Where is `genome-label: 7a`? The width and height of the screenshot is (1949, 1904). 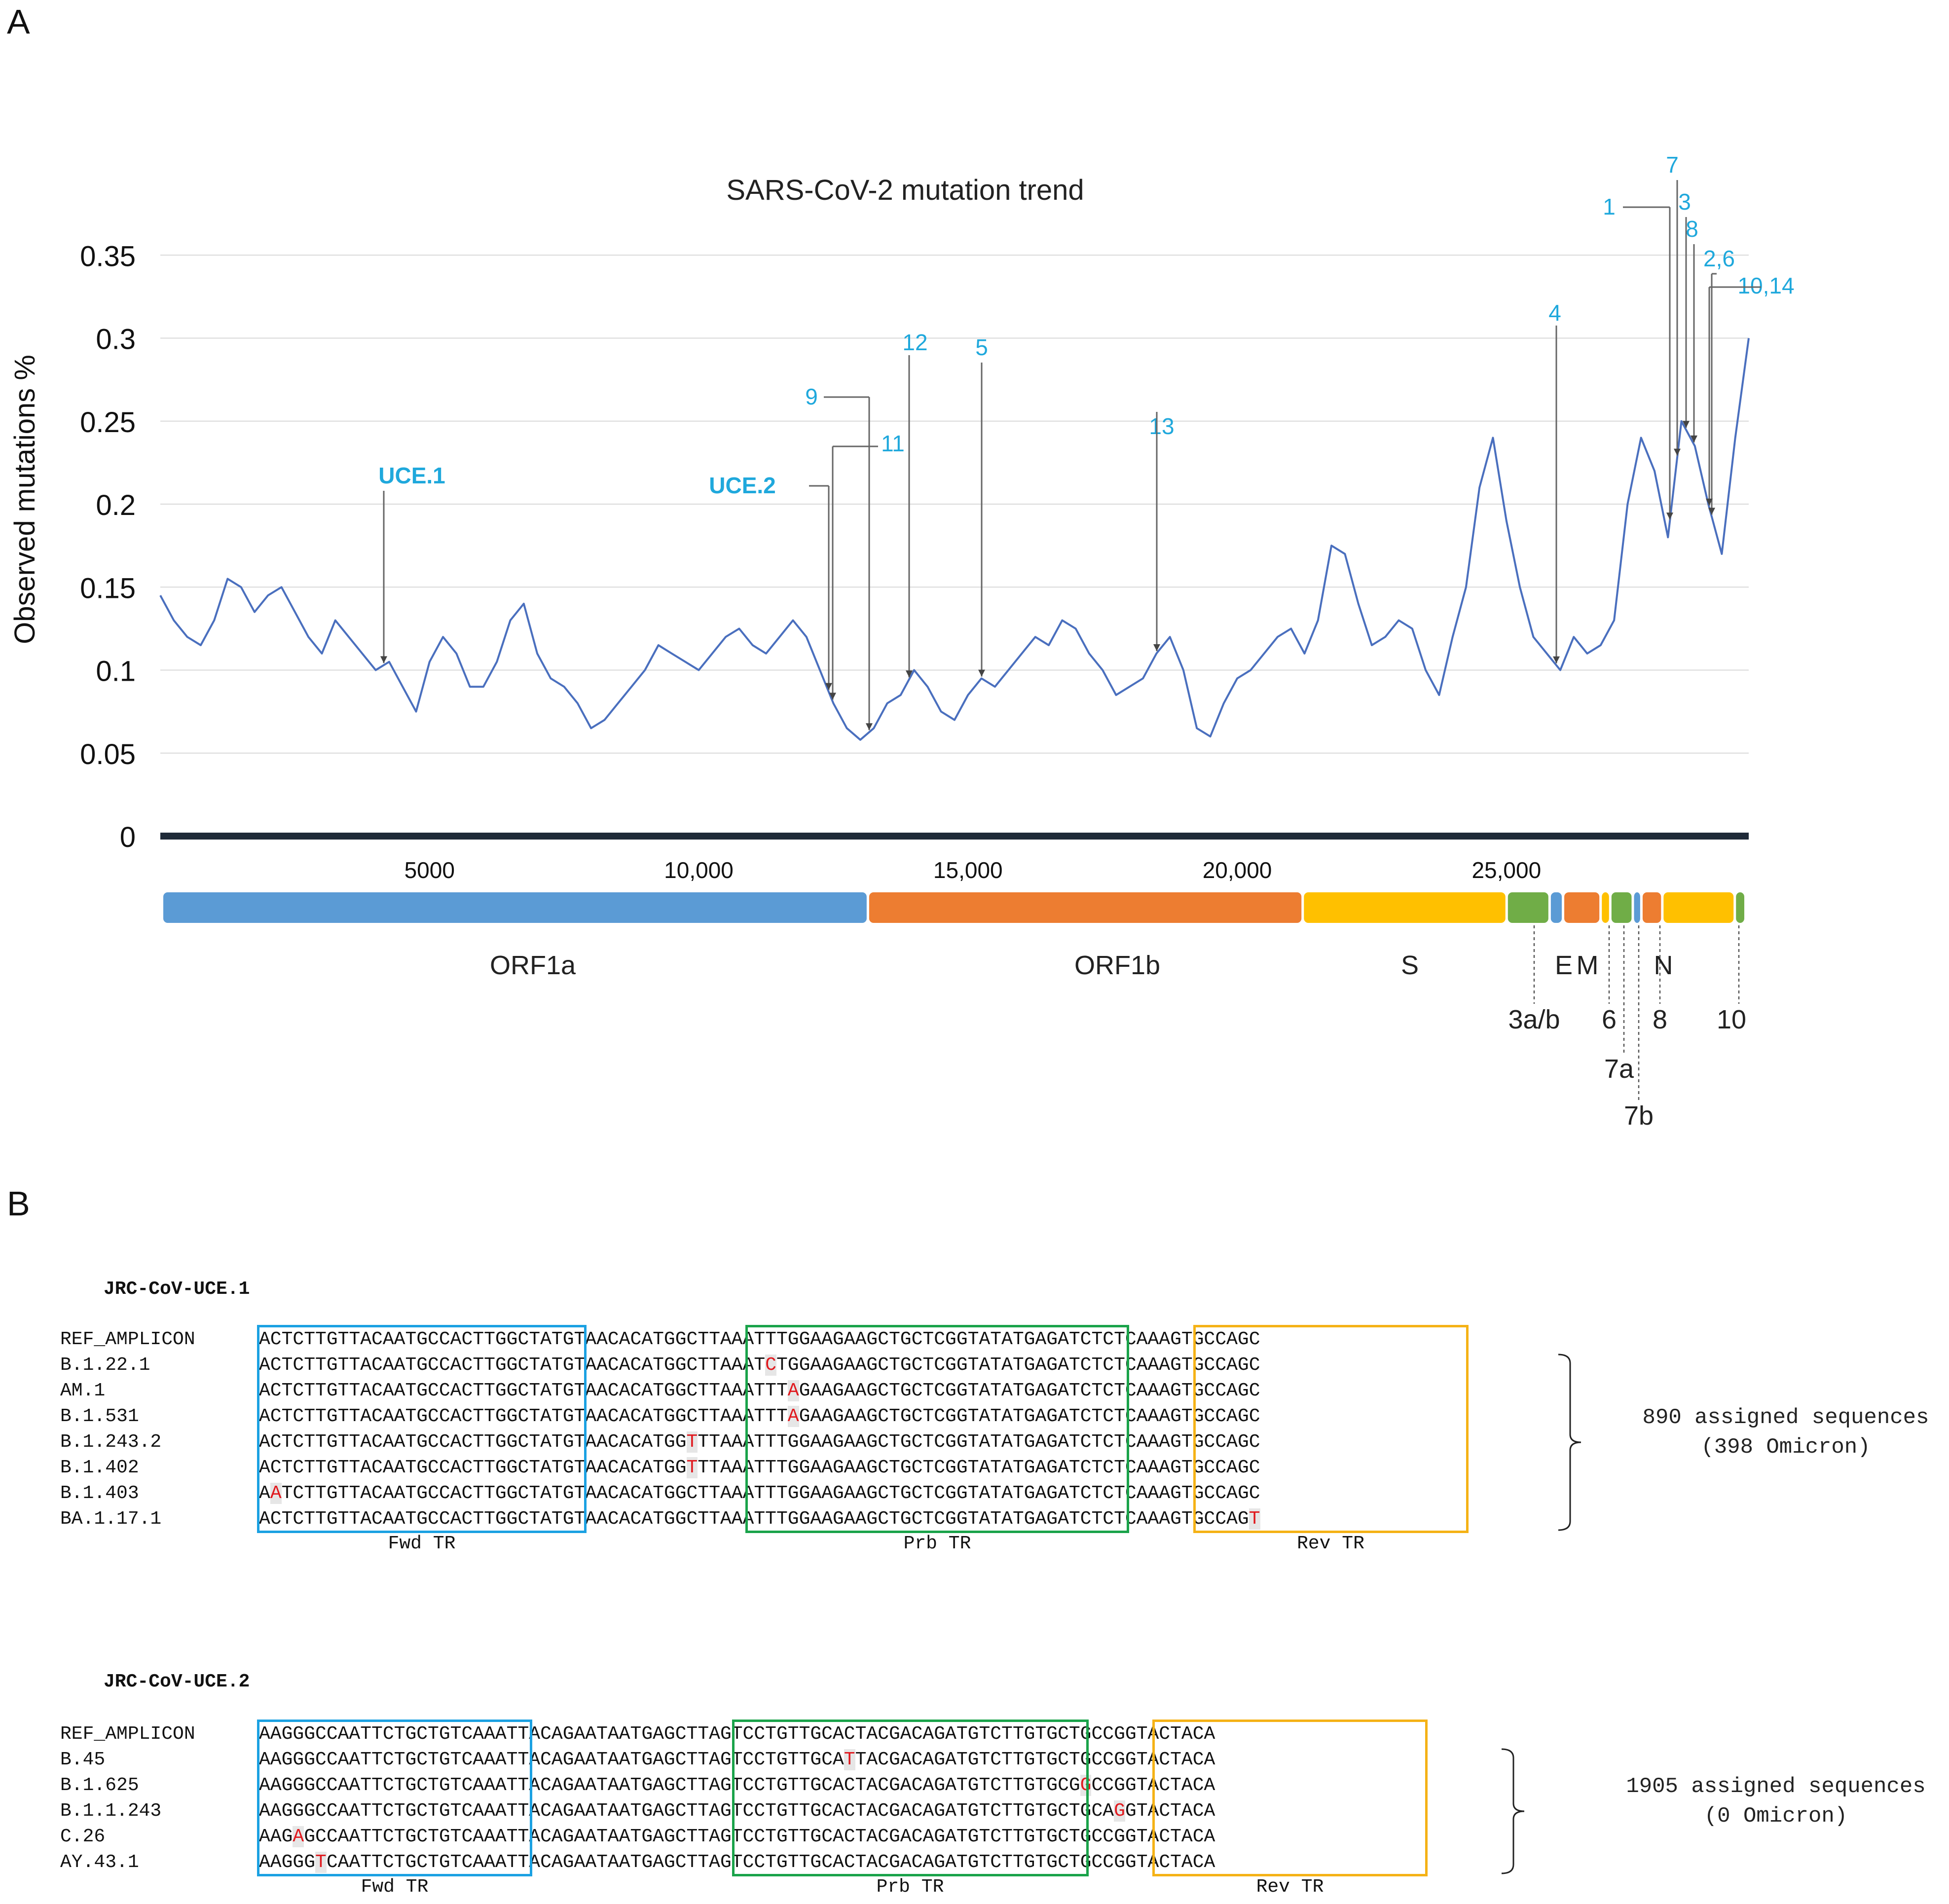 genome-label: 7a is located at coordinates (1619, 1069).